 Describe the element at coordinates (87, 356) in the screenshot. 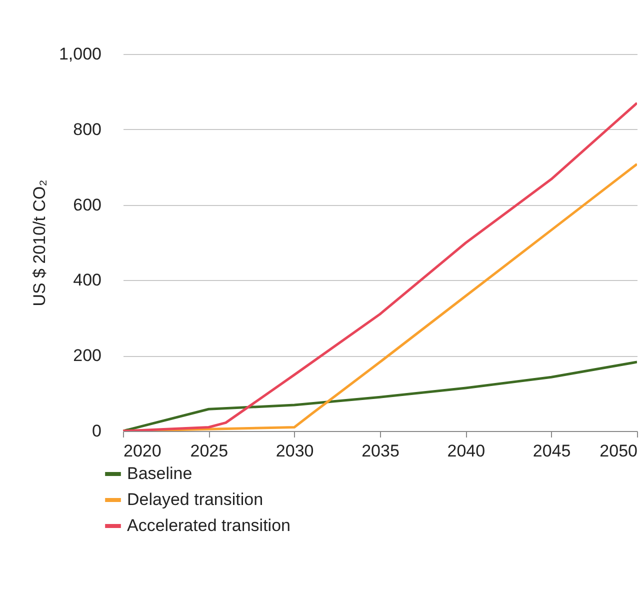

I see `y-tick-label: 200` at that location.